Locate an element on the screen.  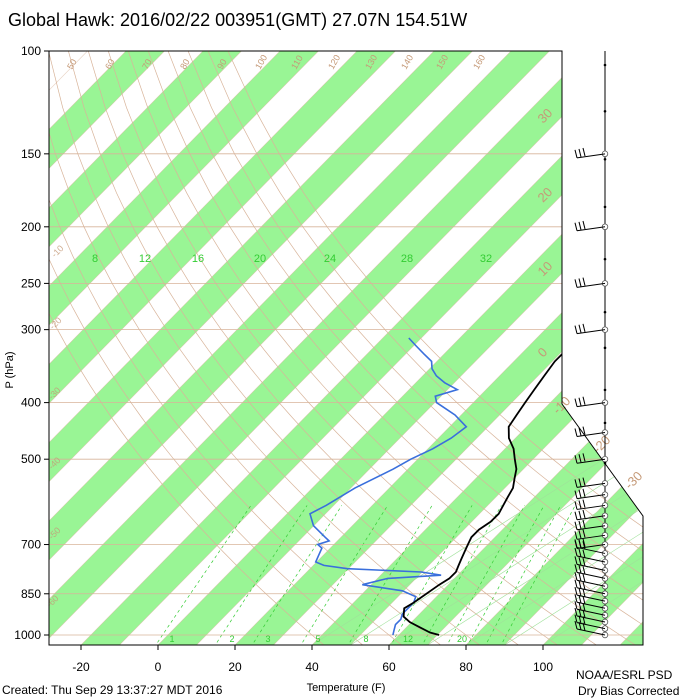
mixing-ratio-bottom-label: 3 is located at coordinates (267, 639).